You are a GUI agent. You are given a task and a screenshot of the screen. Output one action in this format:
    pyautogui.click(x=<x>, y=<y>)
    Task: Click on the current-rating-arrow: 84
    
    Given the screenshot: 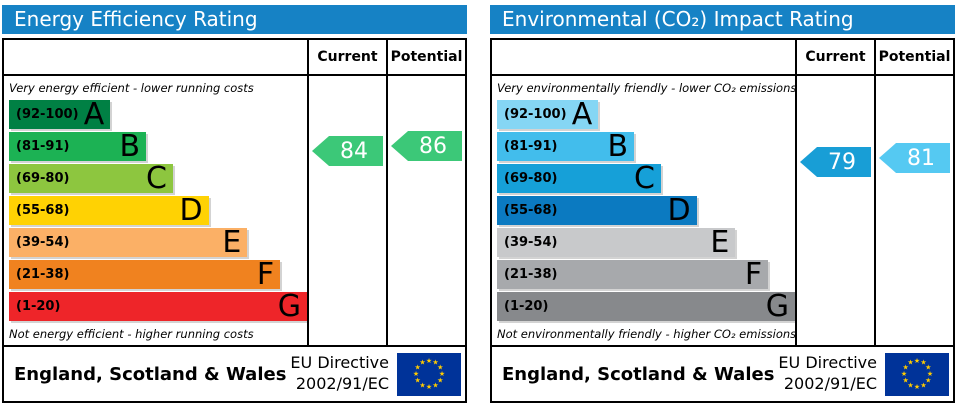 What is the action you would take?
    pyautogui.click(x=347, y=151)
    